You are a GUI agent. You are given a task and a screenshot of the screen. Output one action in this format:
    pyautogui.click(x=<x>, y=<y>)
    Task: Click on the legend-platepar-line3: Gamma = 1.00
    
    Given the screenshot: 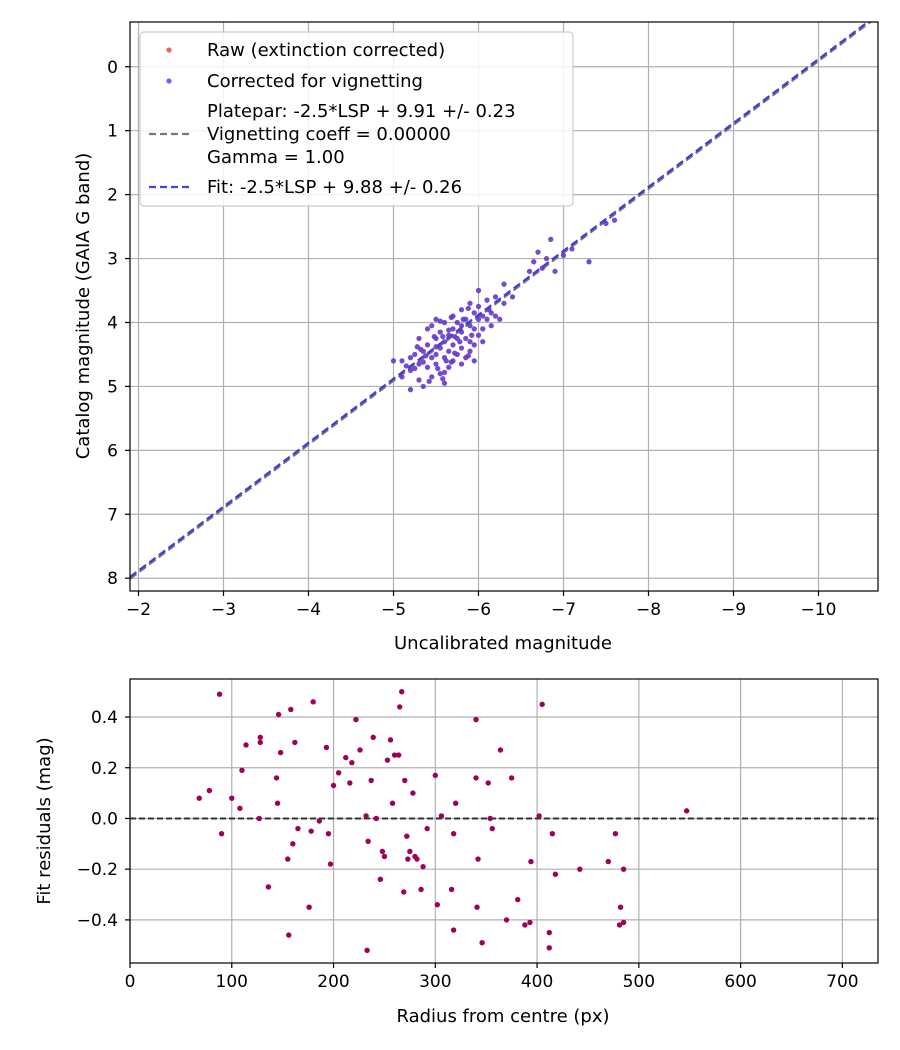 What is the action you would take?
    pyautogui.click(x=276, y=157)
    